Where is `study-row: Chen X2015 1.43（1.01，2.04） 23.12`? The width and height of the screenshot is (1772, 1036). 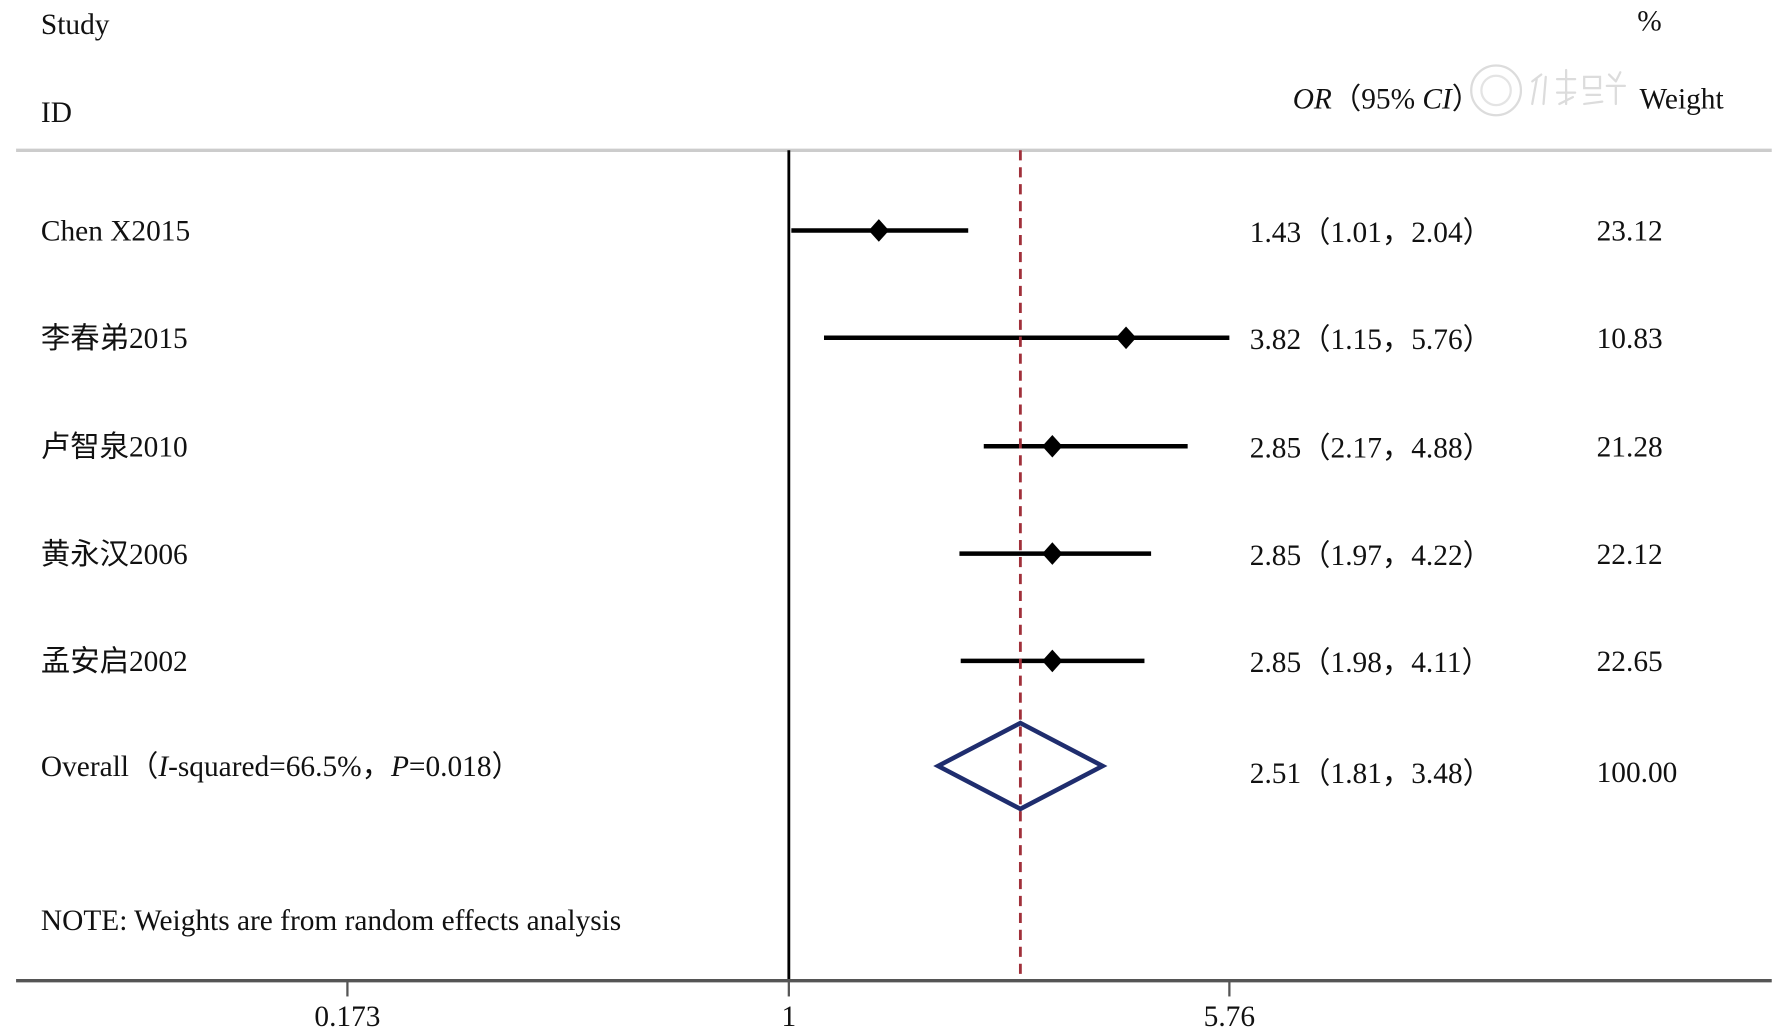 study-row: Chen X2015 1.43（1.01，2.04） 23.12 is located at coordinates (852, 232).